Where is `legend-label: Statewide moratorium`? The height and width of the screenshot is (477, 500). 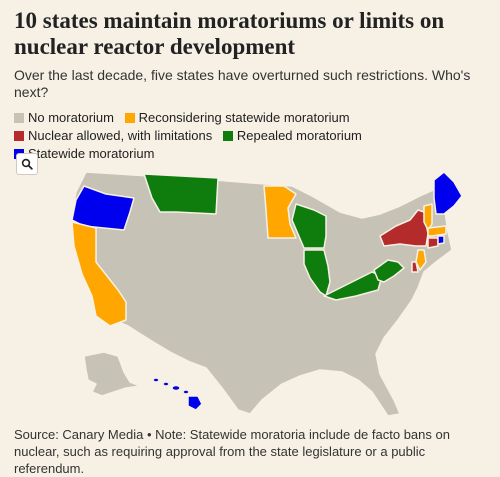
legend-label: Statewide moratorium is located at coordinates (91, 153).